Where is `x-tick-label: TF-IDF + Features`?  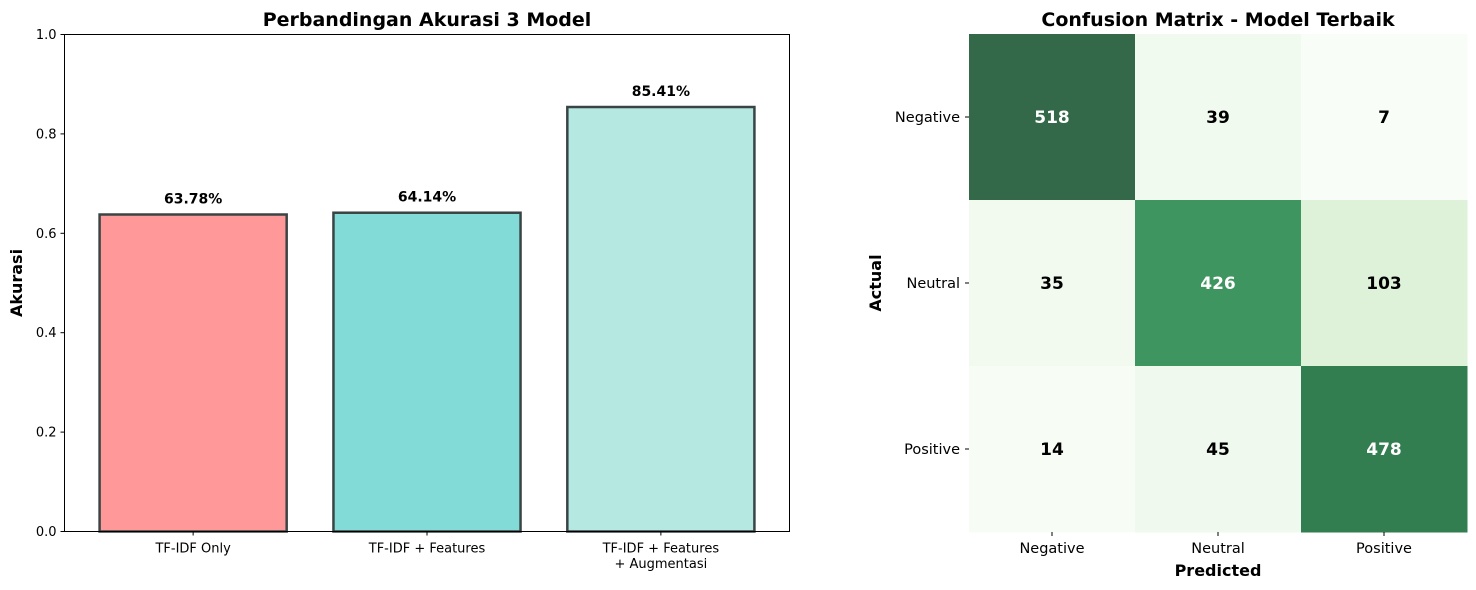
x-tick-label: TF-IDF + Features is located at coordinates (427, 549).